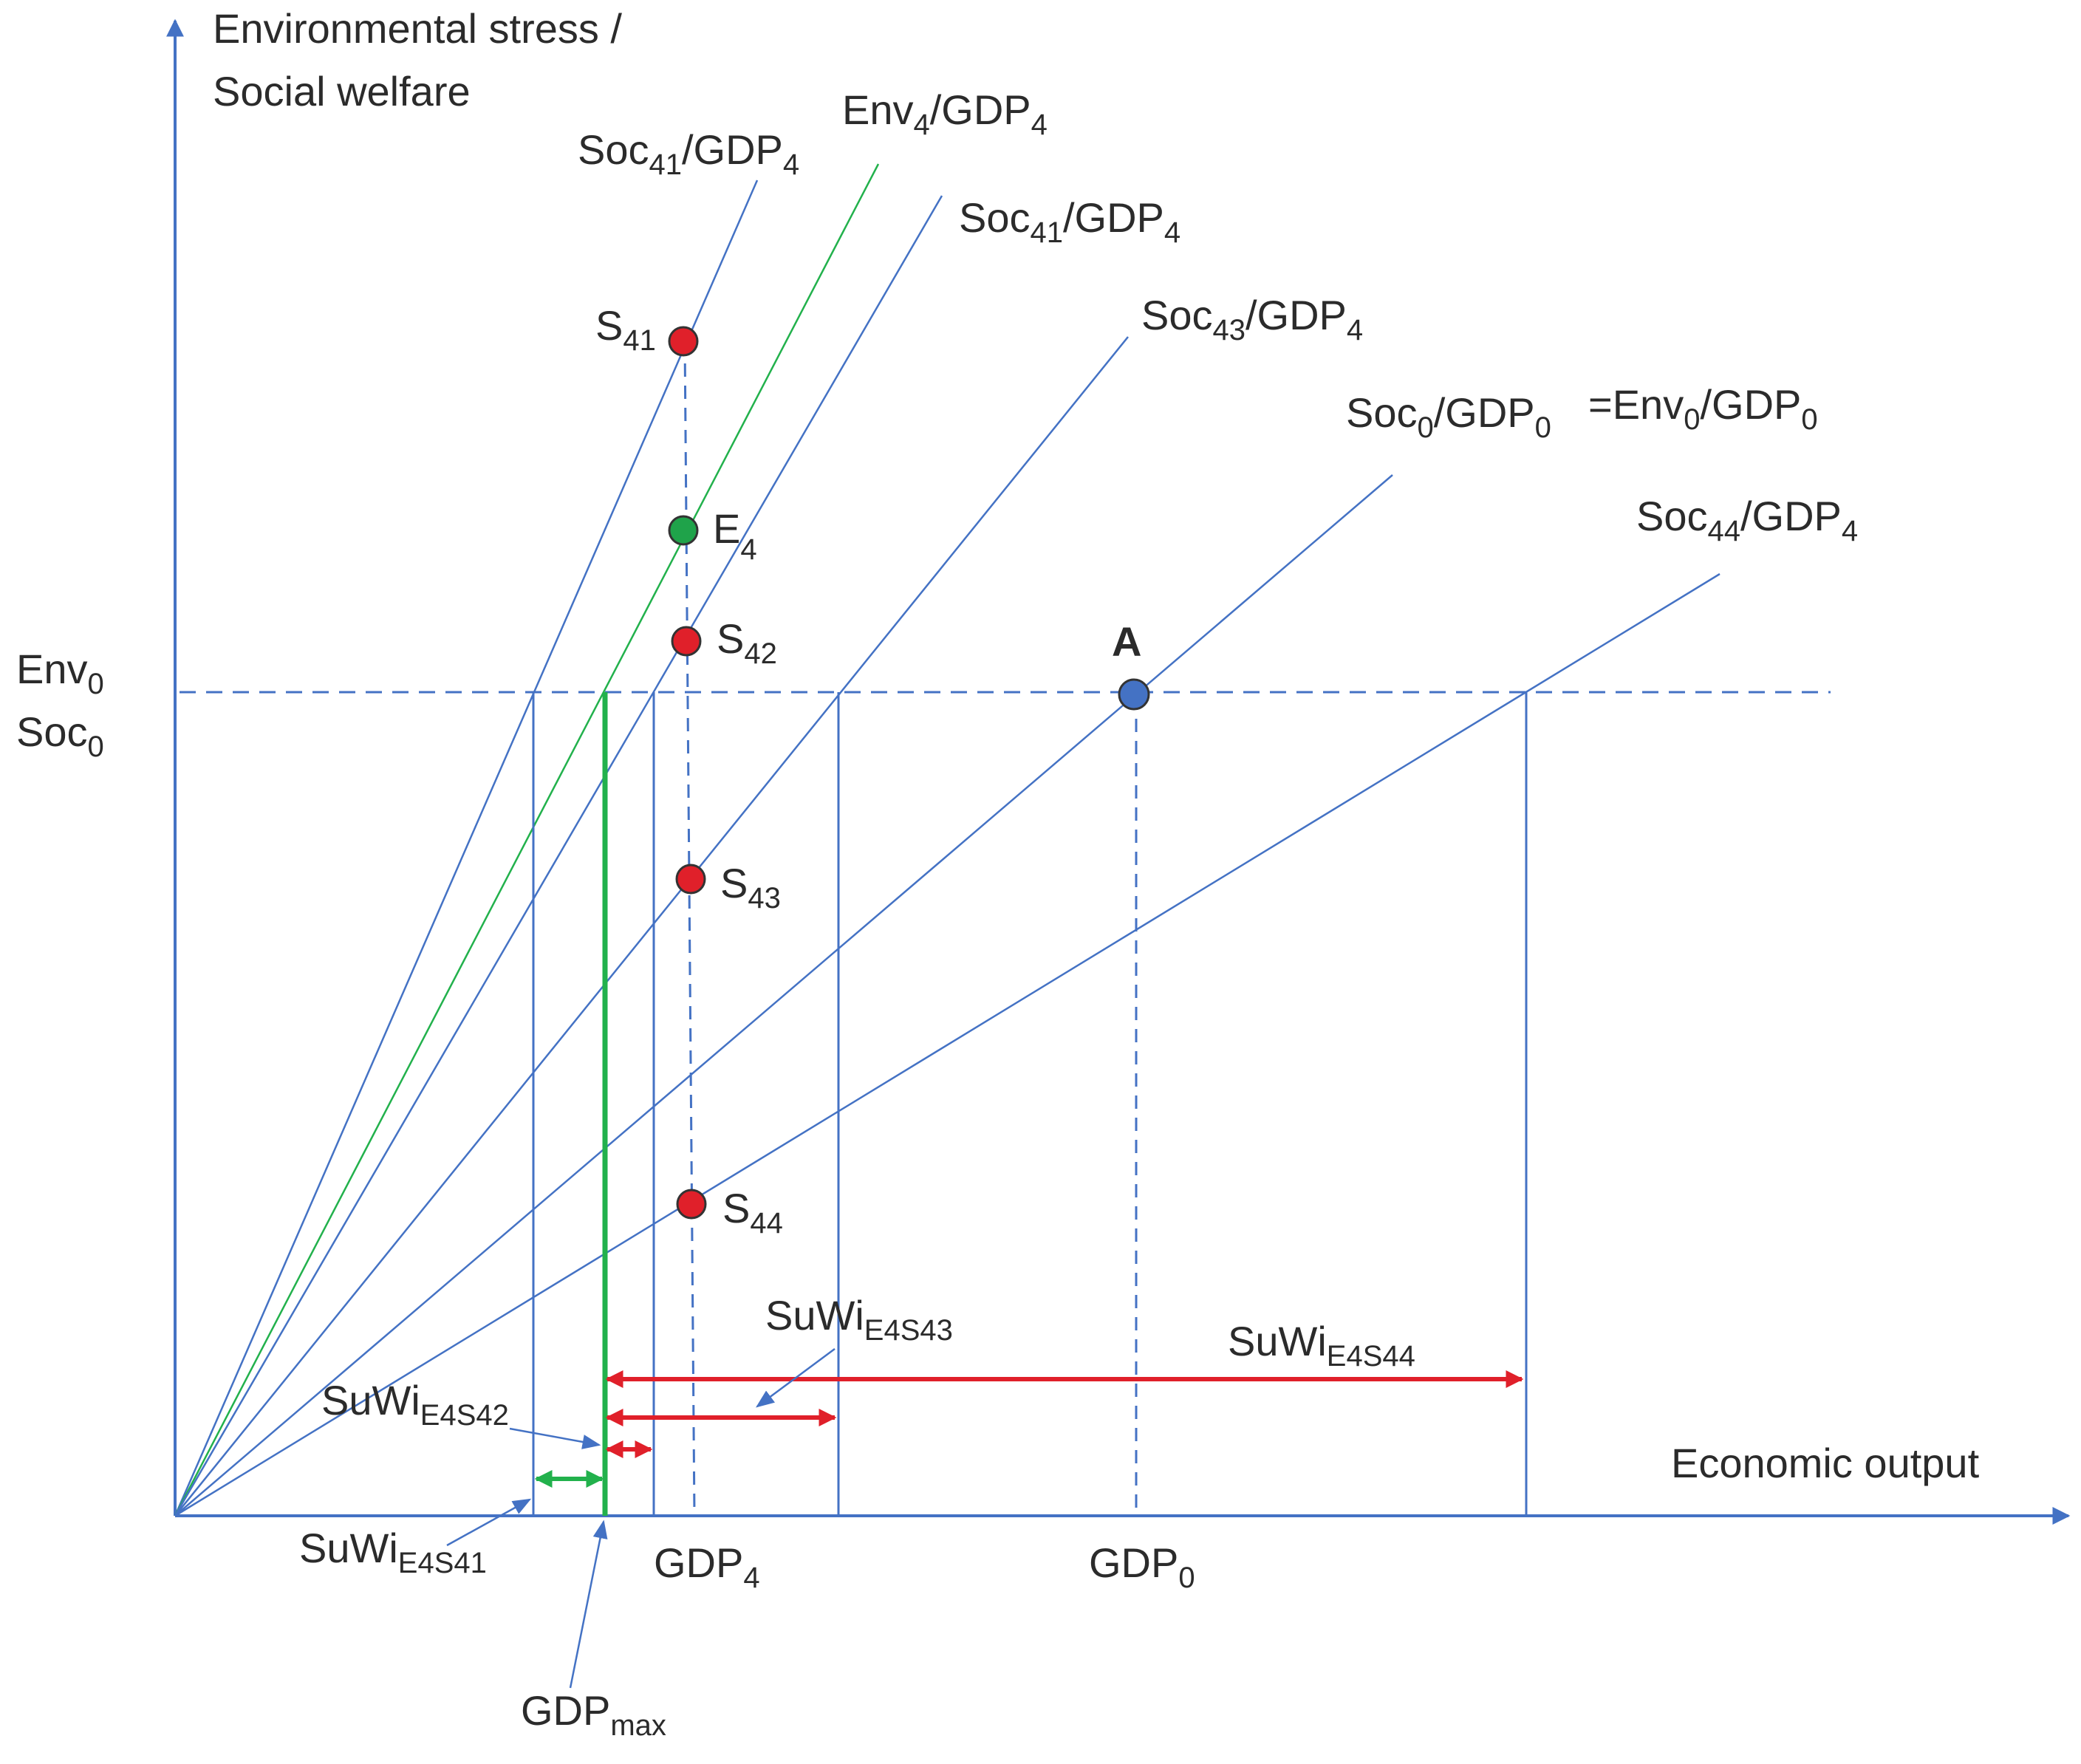  What do you see at coordinates (747, 642) in the screenshot?
I see `point-label-s42: S42` at bounding box center [747, 642].